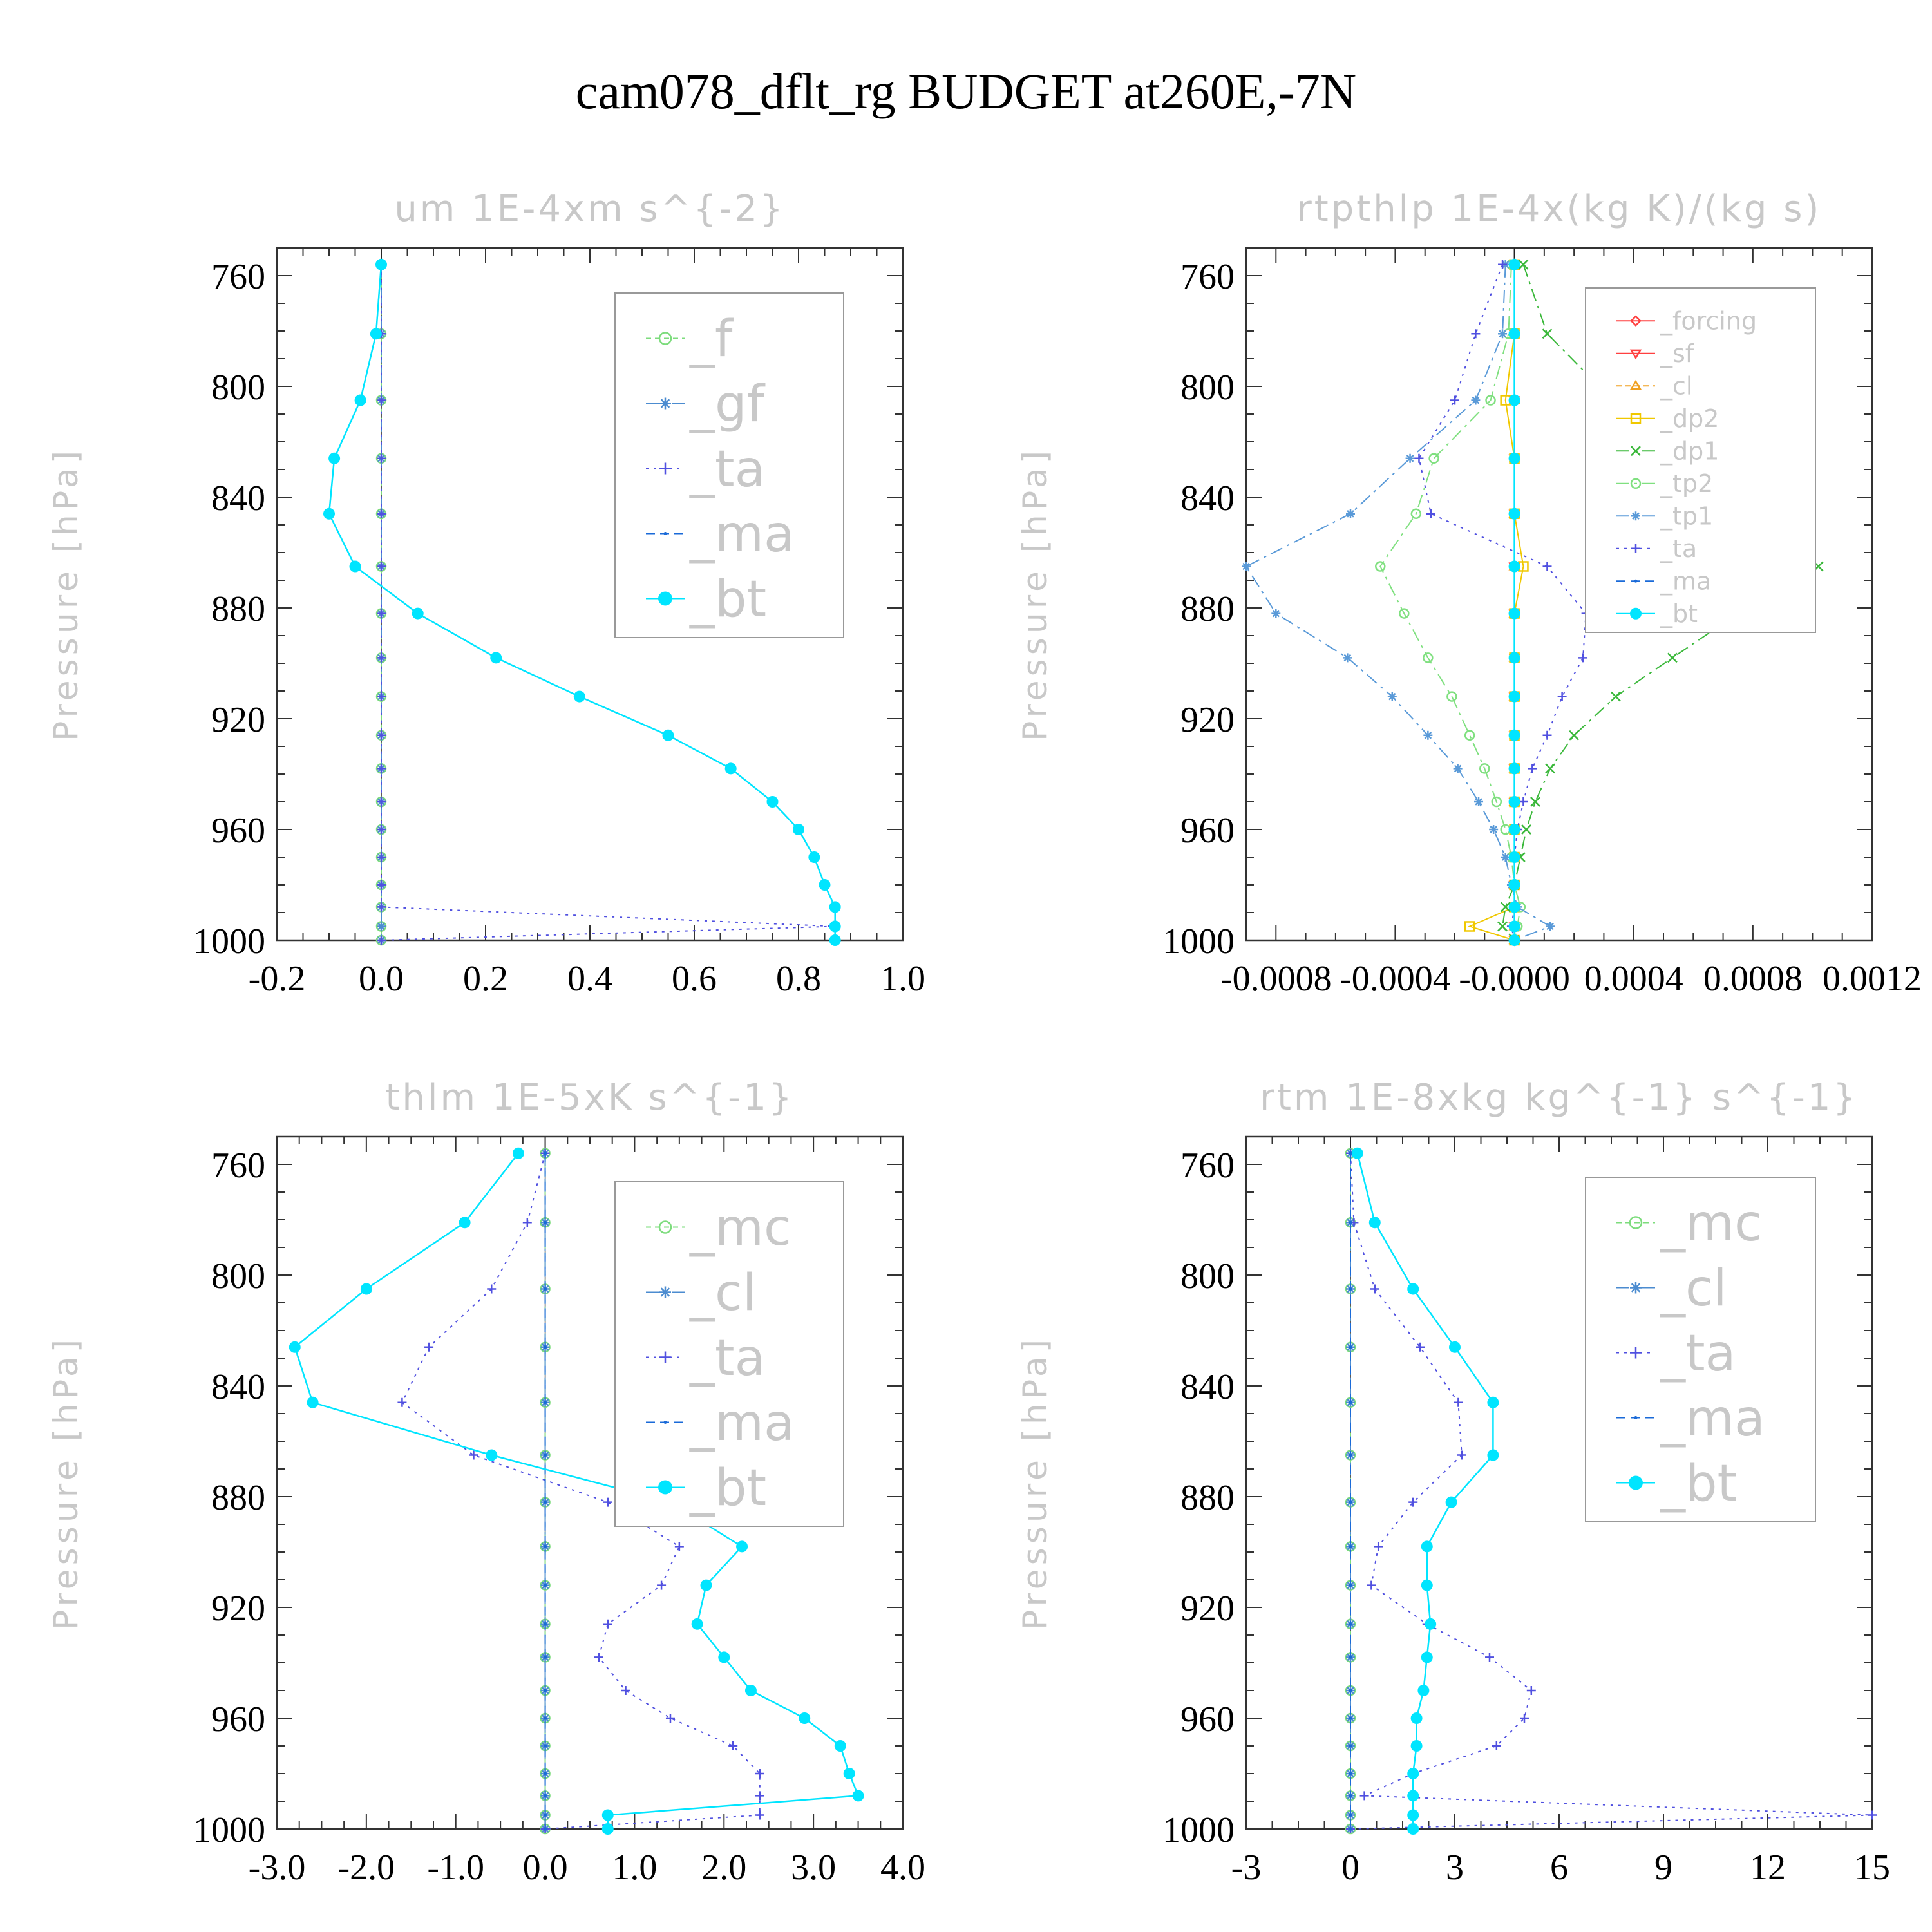  I want to click on y-axis-label: Pressure [hPa], so click(1035, 1483).